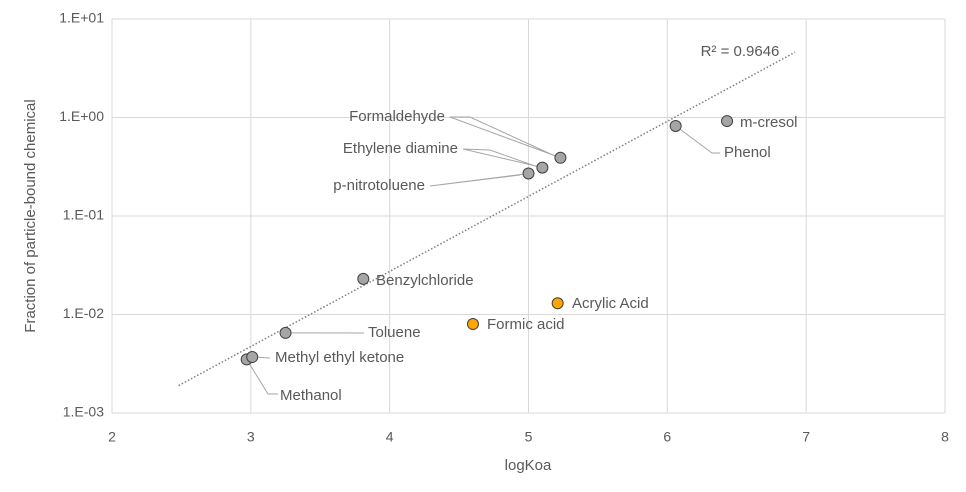 This screenshot has width=966, height=492. Describe the element at coordinates (394, 332) in the screenshot. I see `point-label: Toluene` at that location.